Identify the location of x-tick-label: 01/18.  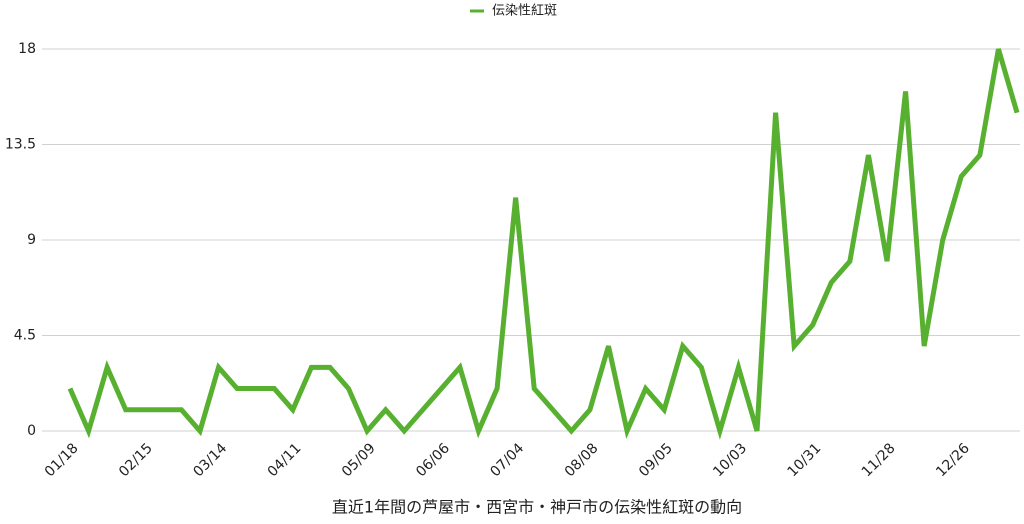
(62, 460).